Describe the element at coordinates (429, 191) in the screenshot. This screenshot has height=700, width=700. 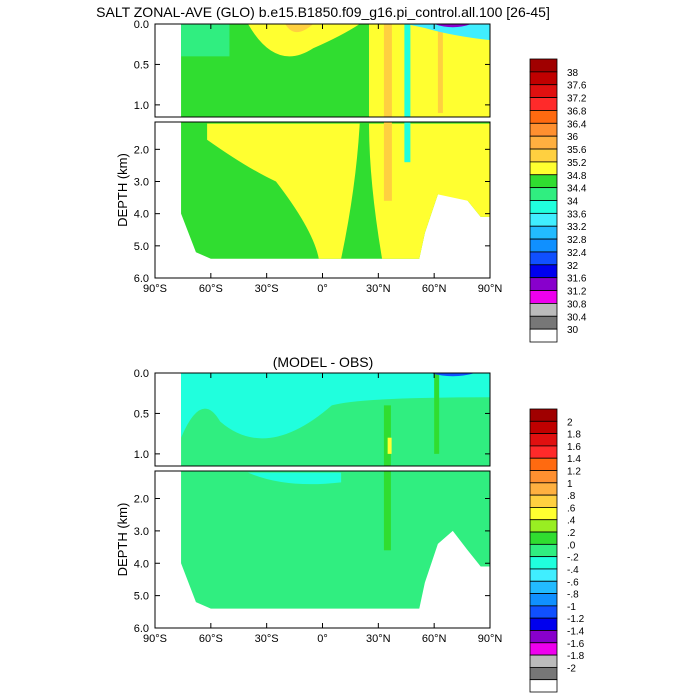
I see `north-yellow-body` at that location.